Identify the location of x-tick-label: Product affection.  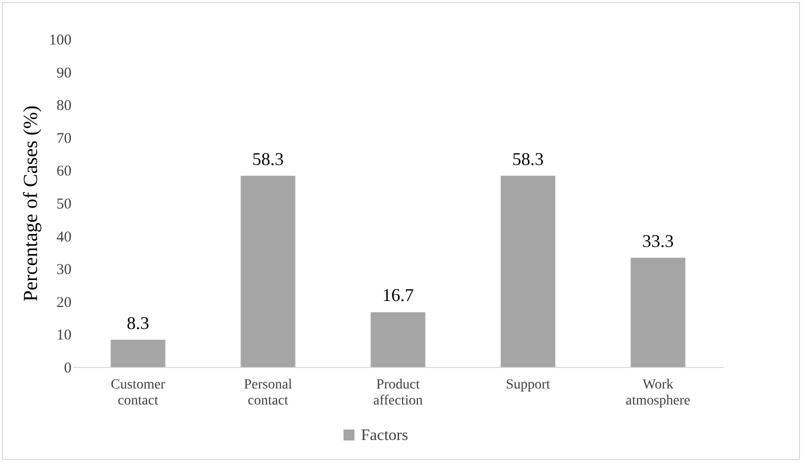
(398, 393).